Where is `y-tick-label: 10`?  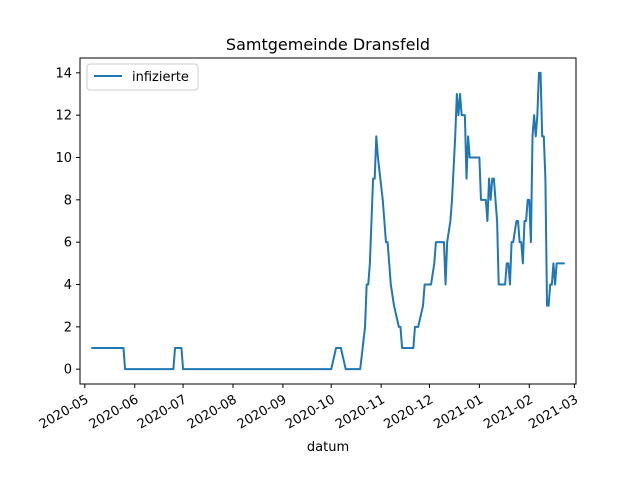
y-tick-label: 10 is located at coordinates (63, 158).